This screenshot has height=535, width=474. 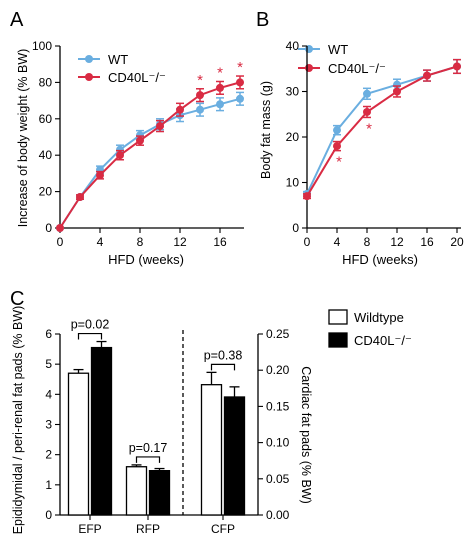 I want to click on panel-b-ytick-label: 10, so click(x=293, y=183).